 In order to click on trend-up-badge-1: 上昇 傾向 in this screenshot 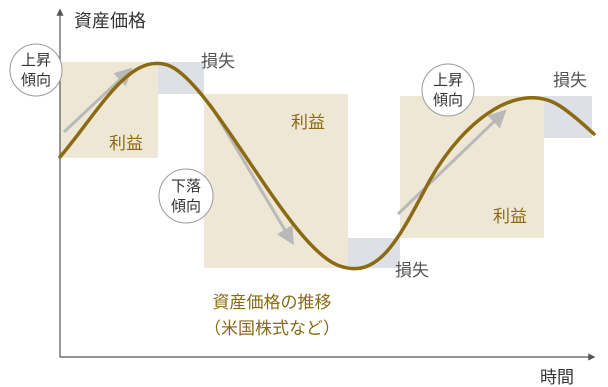, I will do `click(36, 70)`.